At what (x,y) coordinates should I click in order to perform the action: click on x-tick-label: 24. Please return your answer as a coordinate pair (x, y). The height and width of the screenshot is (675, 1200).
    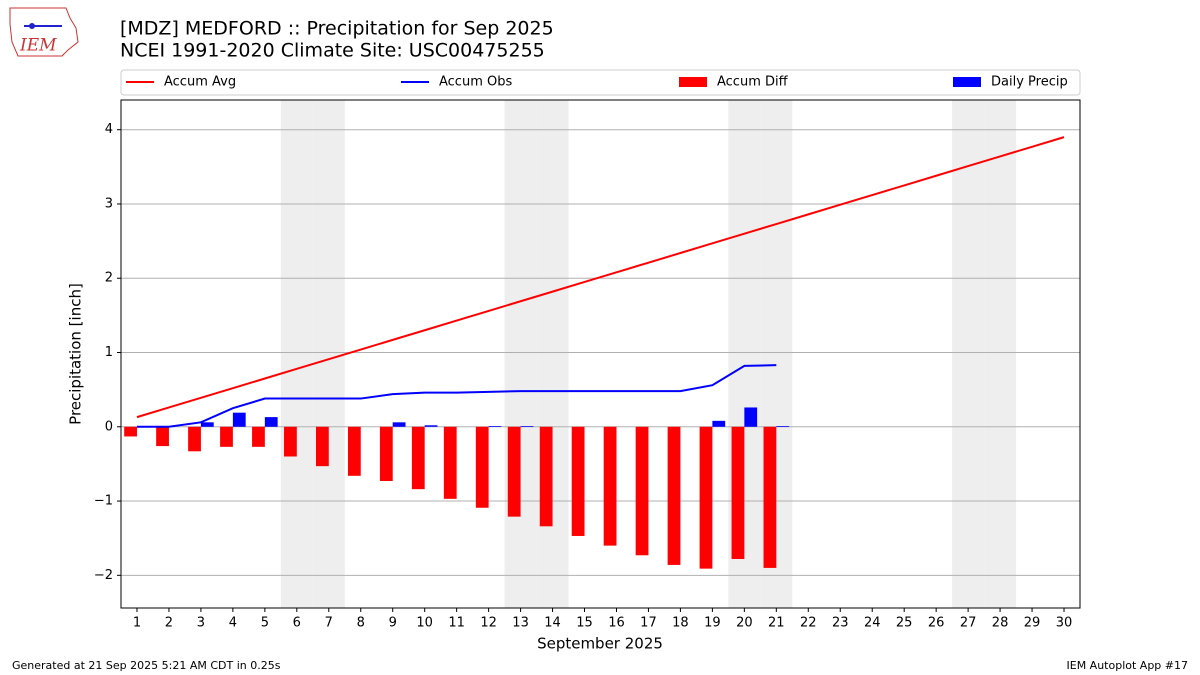
    Looking at the image, I should click on (872, 623).